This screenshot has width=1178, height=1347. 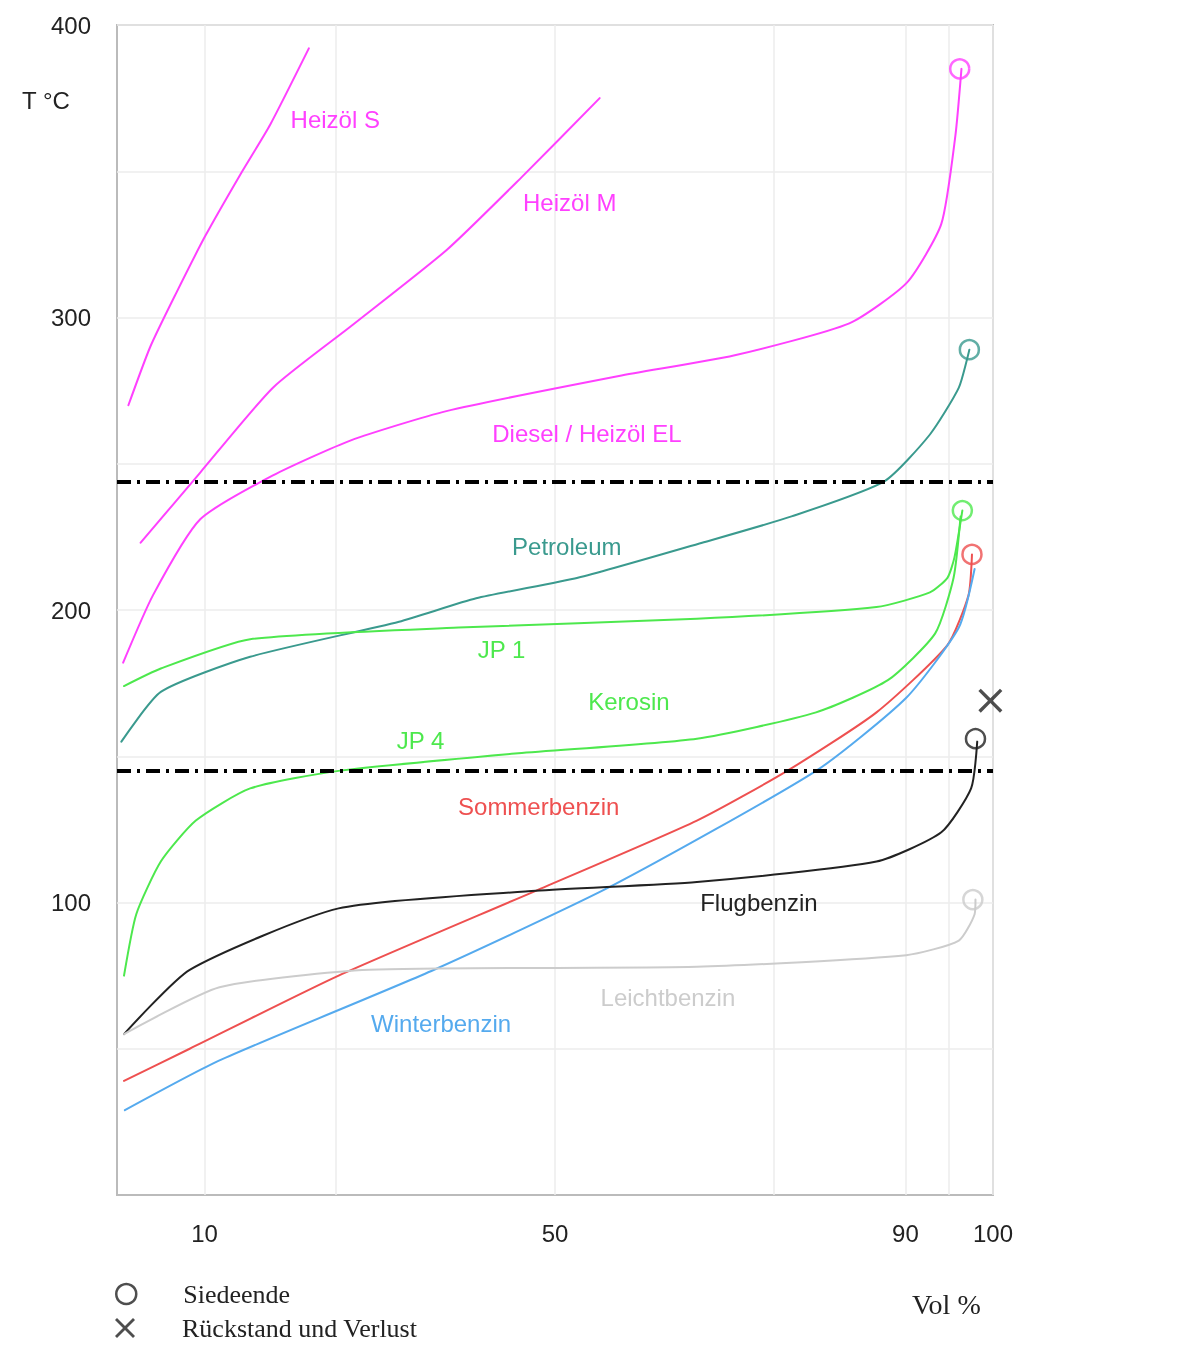 I want to click on y-tick-label: 400, so click(x=70, y=25).